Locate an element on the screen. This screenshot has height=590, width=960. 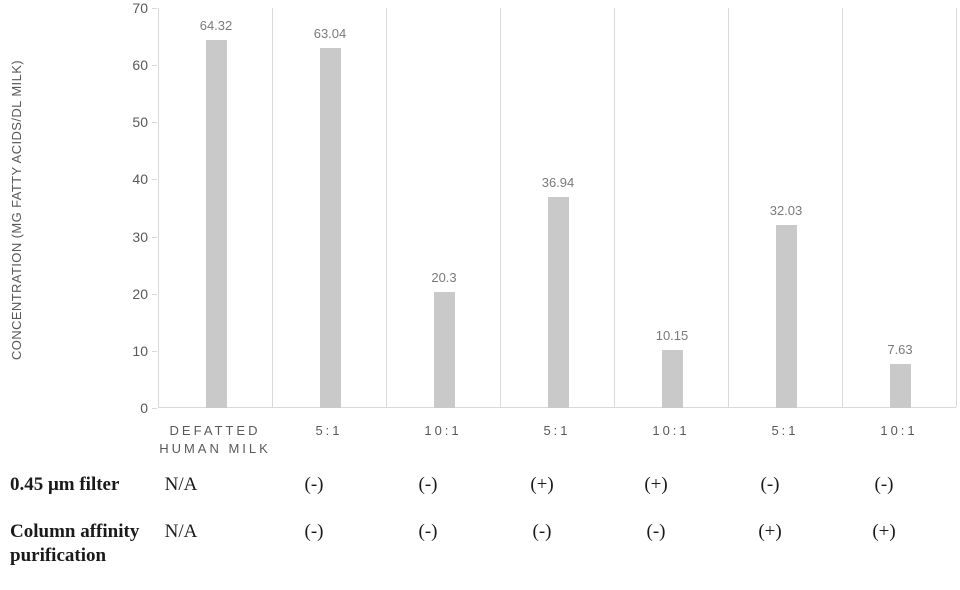
x-tick-label: DEFATTED HUMAN MILK is located at coordinates (215, 439).